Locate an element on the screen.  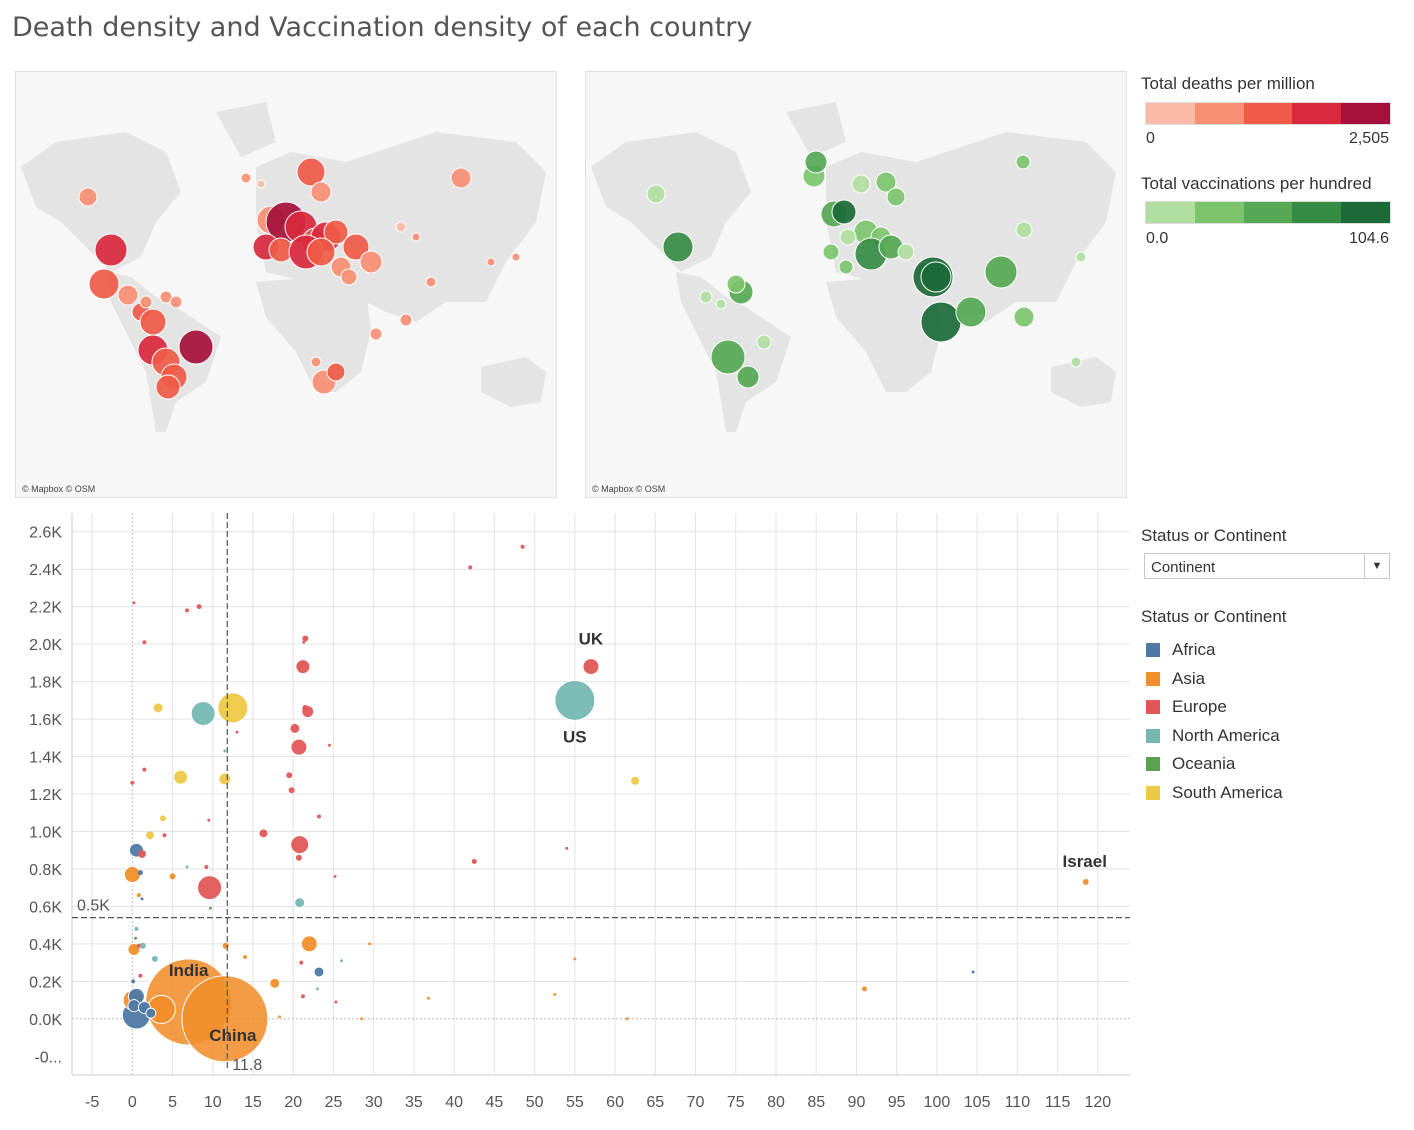
vaccinations-map: © Mapbox © OSM is located at coordinates (856, 284).